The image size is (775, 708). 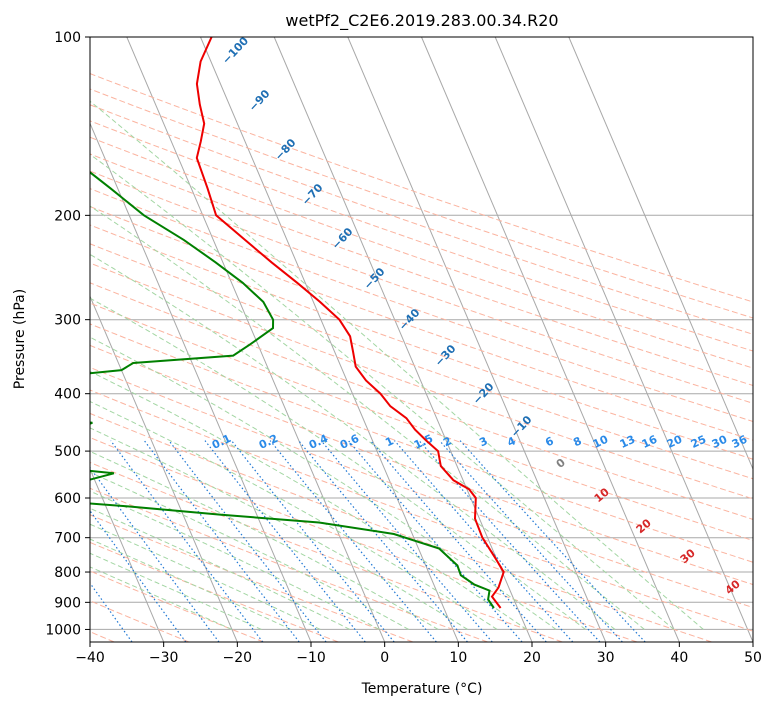 I want to click on y-tick-label: 100, so click(x=67, y=38).